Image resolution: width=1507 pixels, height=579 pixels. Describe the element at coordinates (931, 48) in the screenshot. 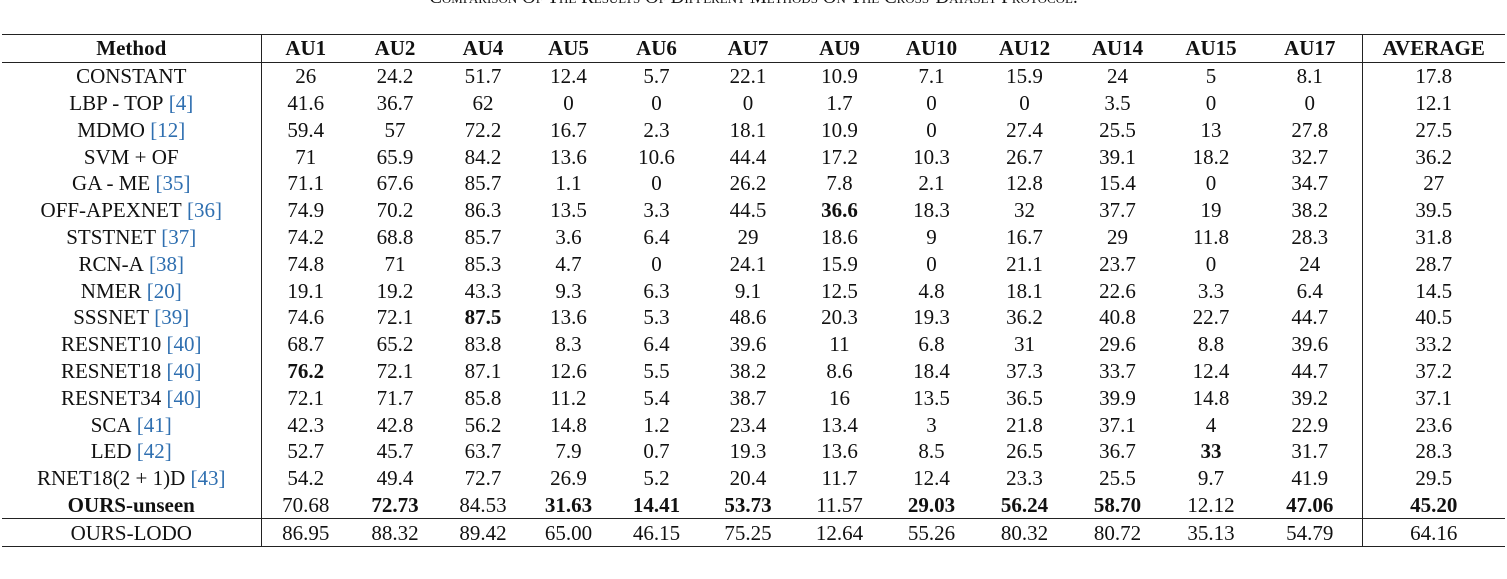

I see `column-header: AU10` at that location.